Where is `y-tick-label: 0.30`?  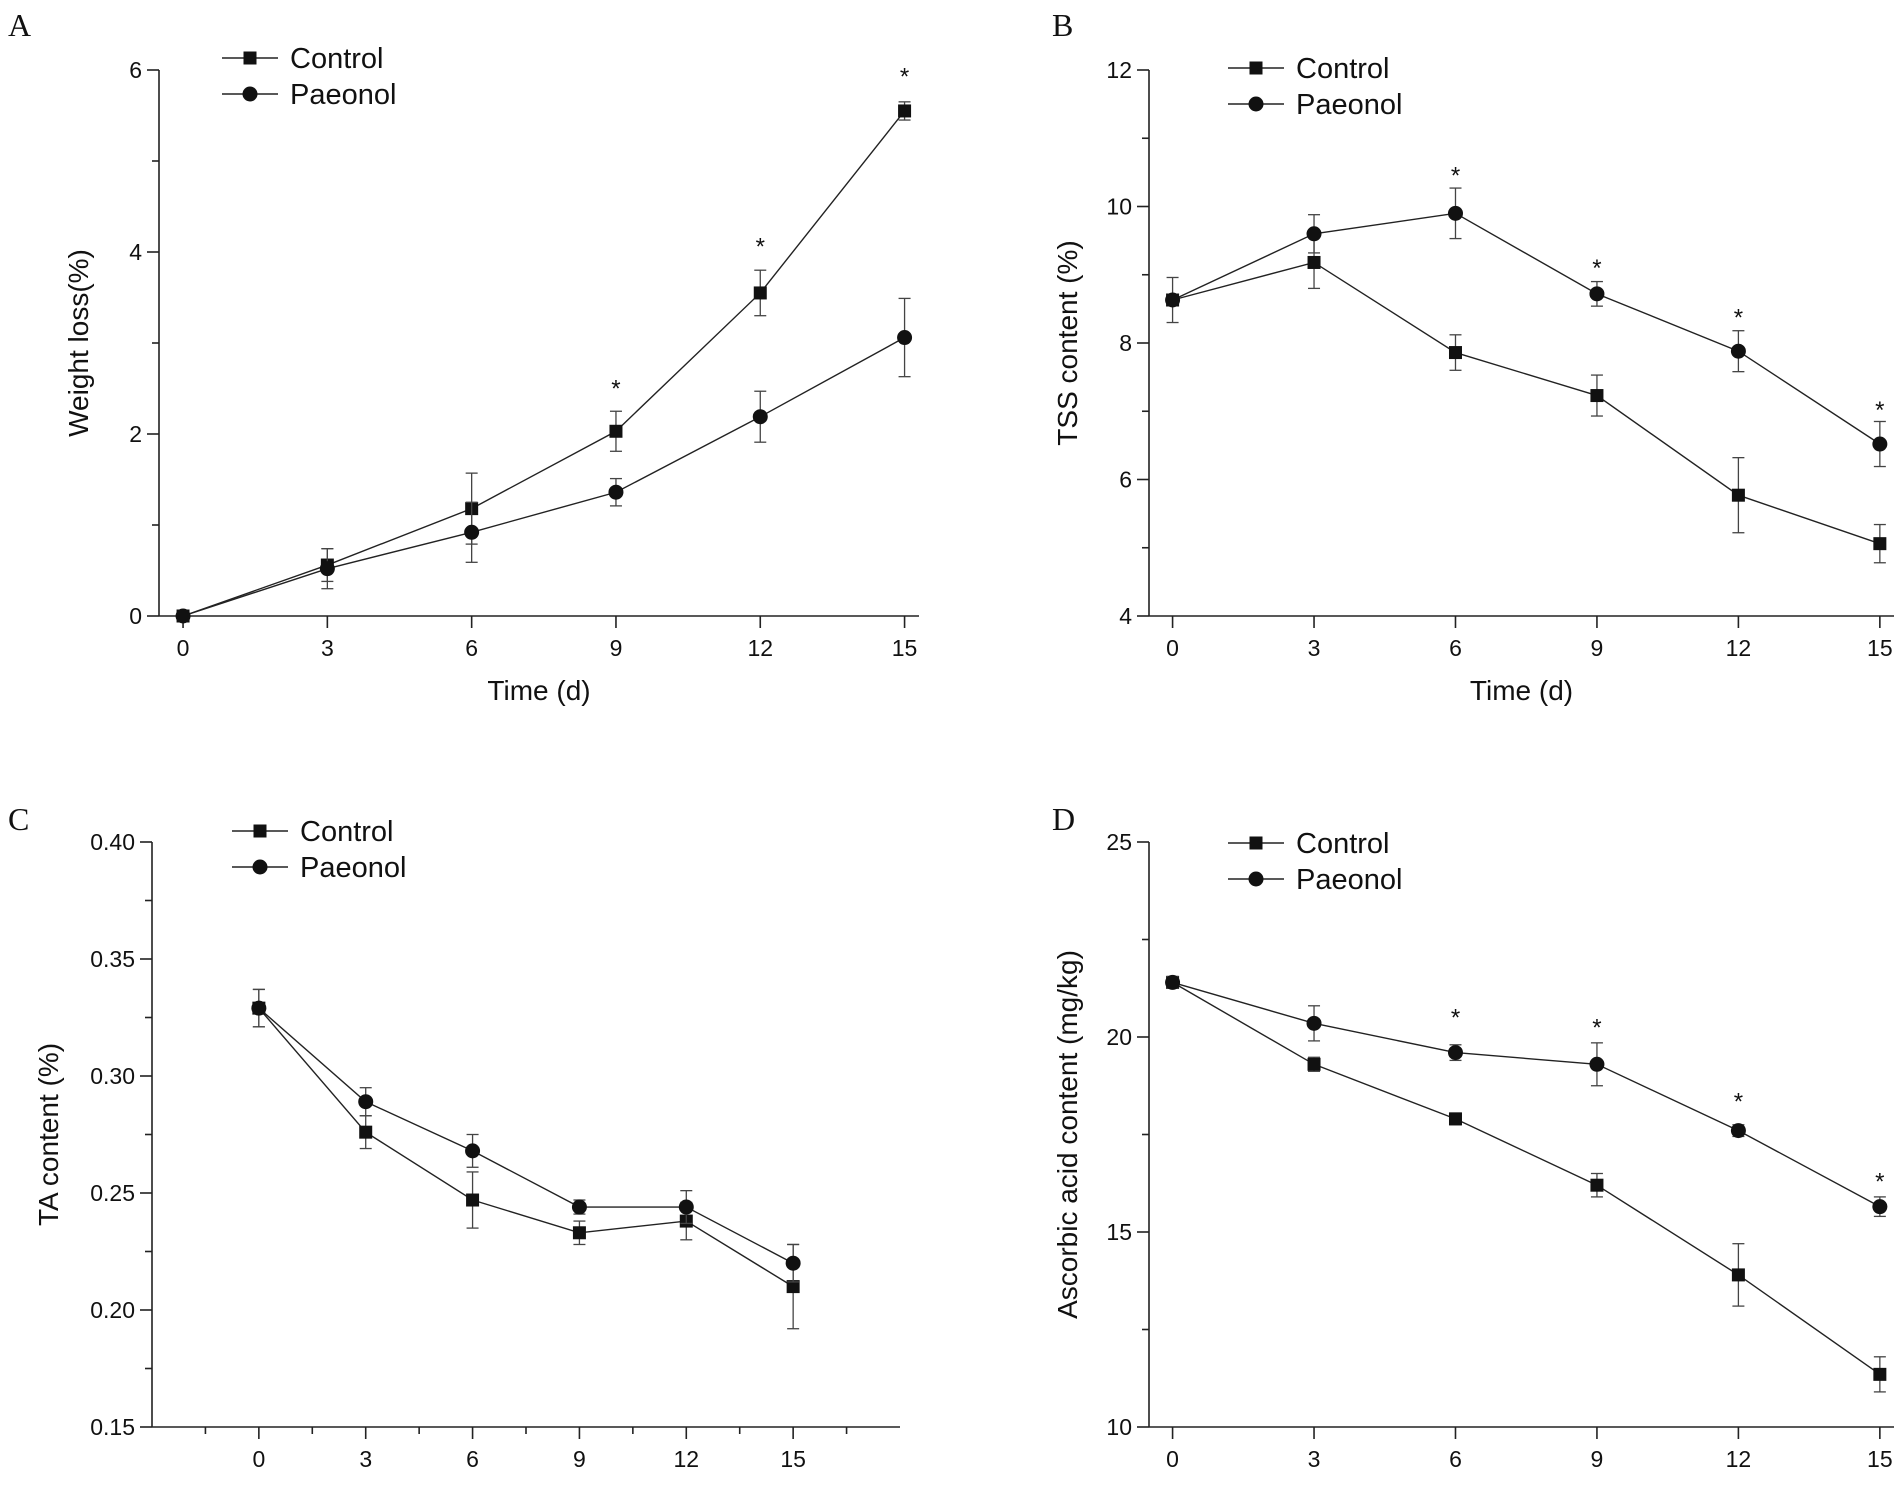
y-tick-label: 0.30 is located at coordinates (112, 1076).